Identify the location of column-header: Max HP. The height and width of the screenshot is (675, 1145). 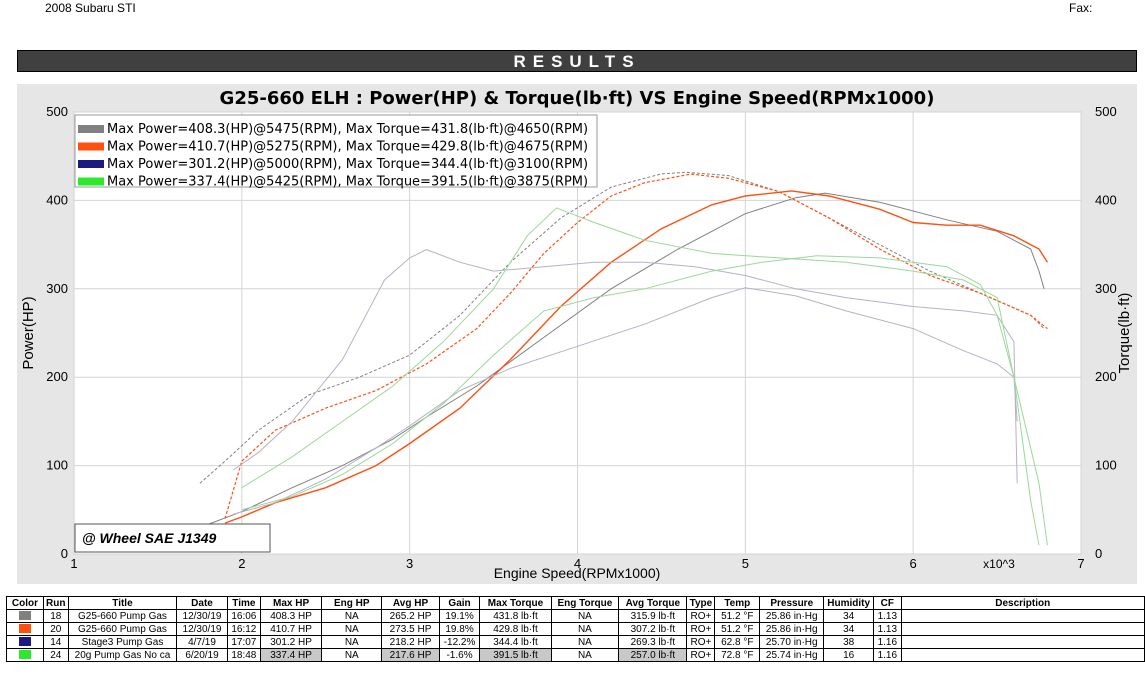
(291, 603).